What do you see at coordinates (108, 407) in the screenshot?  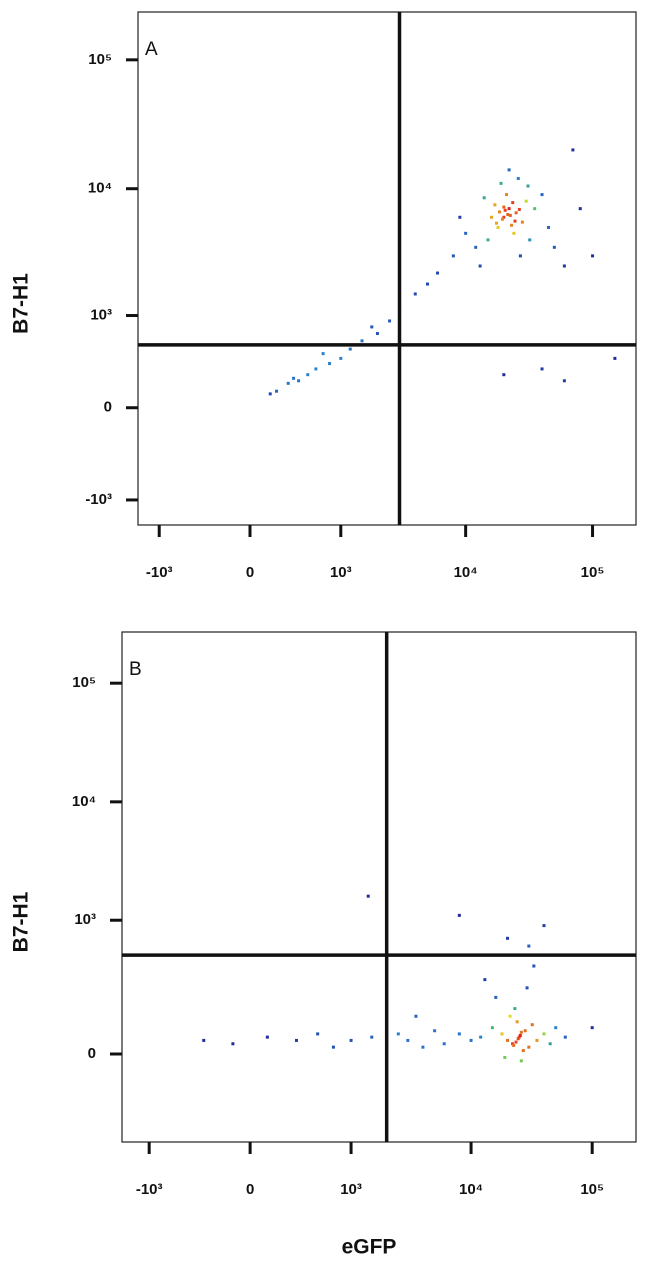 I see `y-tick-label: 0` at bounding box center [108, 407].